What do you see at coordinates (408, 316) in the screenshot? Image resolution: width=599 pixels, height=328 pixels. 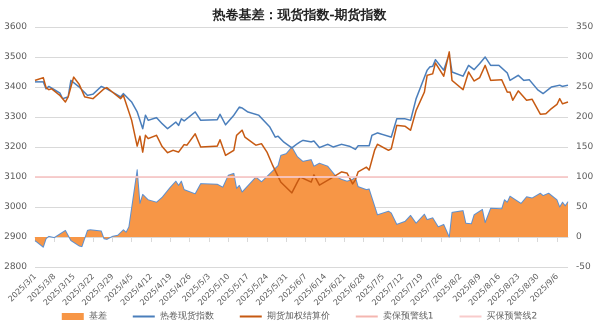 I see `legend-label: 卖保预警线1` at bounding box center [408, 316].